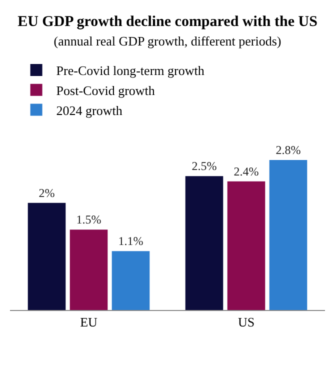 This screenshot has width=335, height=370. Describe the element at coordinates (131, 241) in the screenshot. I see `data-label: 1.1%` at that location.